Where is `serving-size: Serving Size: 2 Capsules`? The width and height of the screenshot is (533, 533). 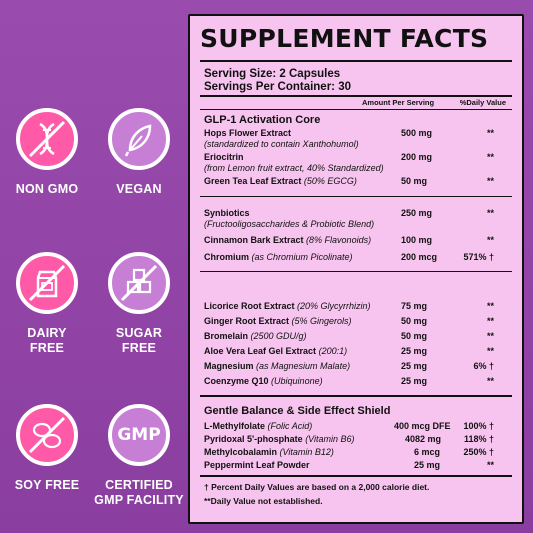
serving-size: Serving Size: 2 Capsules is located at coordinates (272, 74).